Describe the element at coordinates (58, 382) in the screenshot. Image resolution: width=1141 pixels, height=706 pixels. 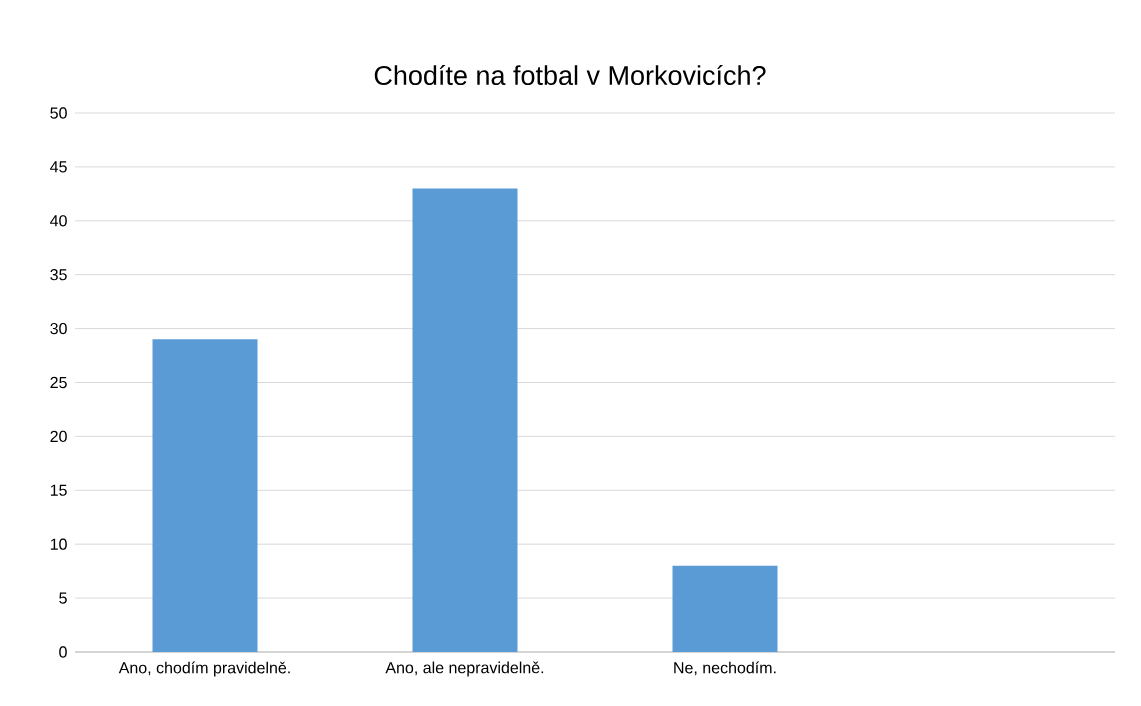
I see `y-tick-label: 25` at that location.